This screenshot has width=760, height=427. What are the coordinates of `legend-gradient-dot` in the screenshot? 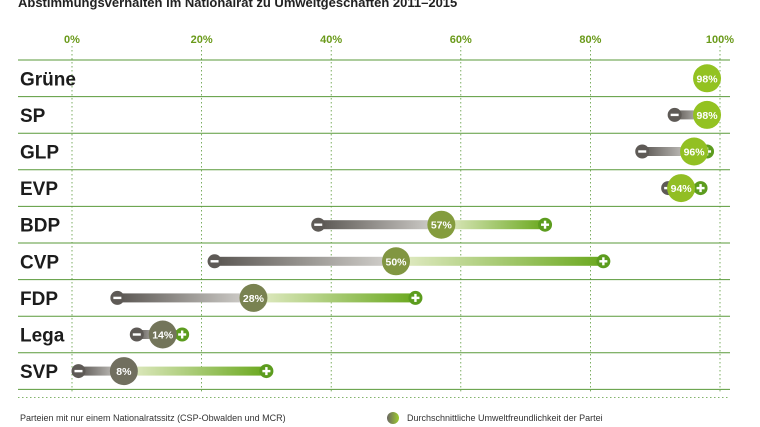 It's located at (393, 418).